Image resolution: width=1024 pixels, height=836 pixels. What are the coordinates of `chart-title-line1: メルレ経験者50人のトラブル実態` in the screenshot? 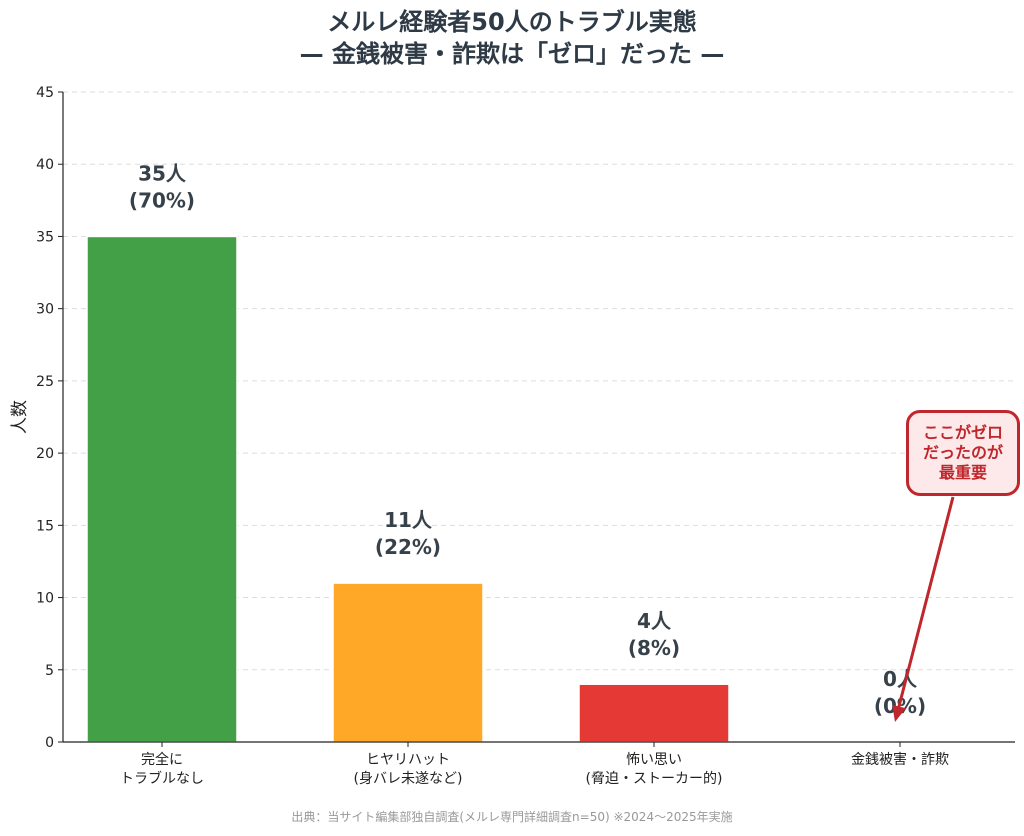 It's located at (512, 22).